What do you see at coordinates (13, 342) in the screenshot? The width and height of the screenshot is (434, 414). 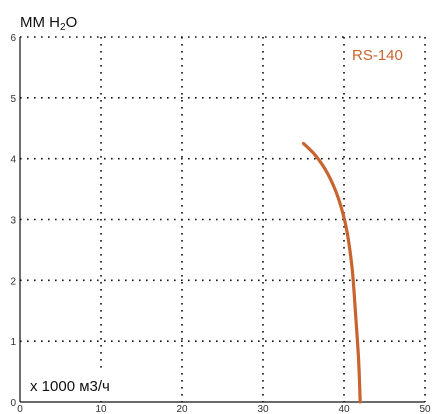 I see `y-tick-label-1: 1` at bounding box center [13, 342].